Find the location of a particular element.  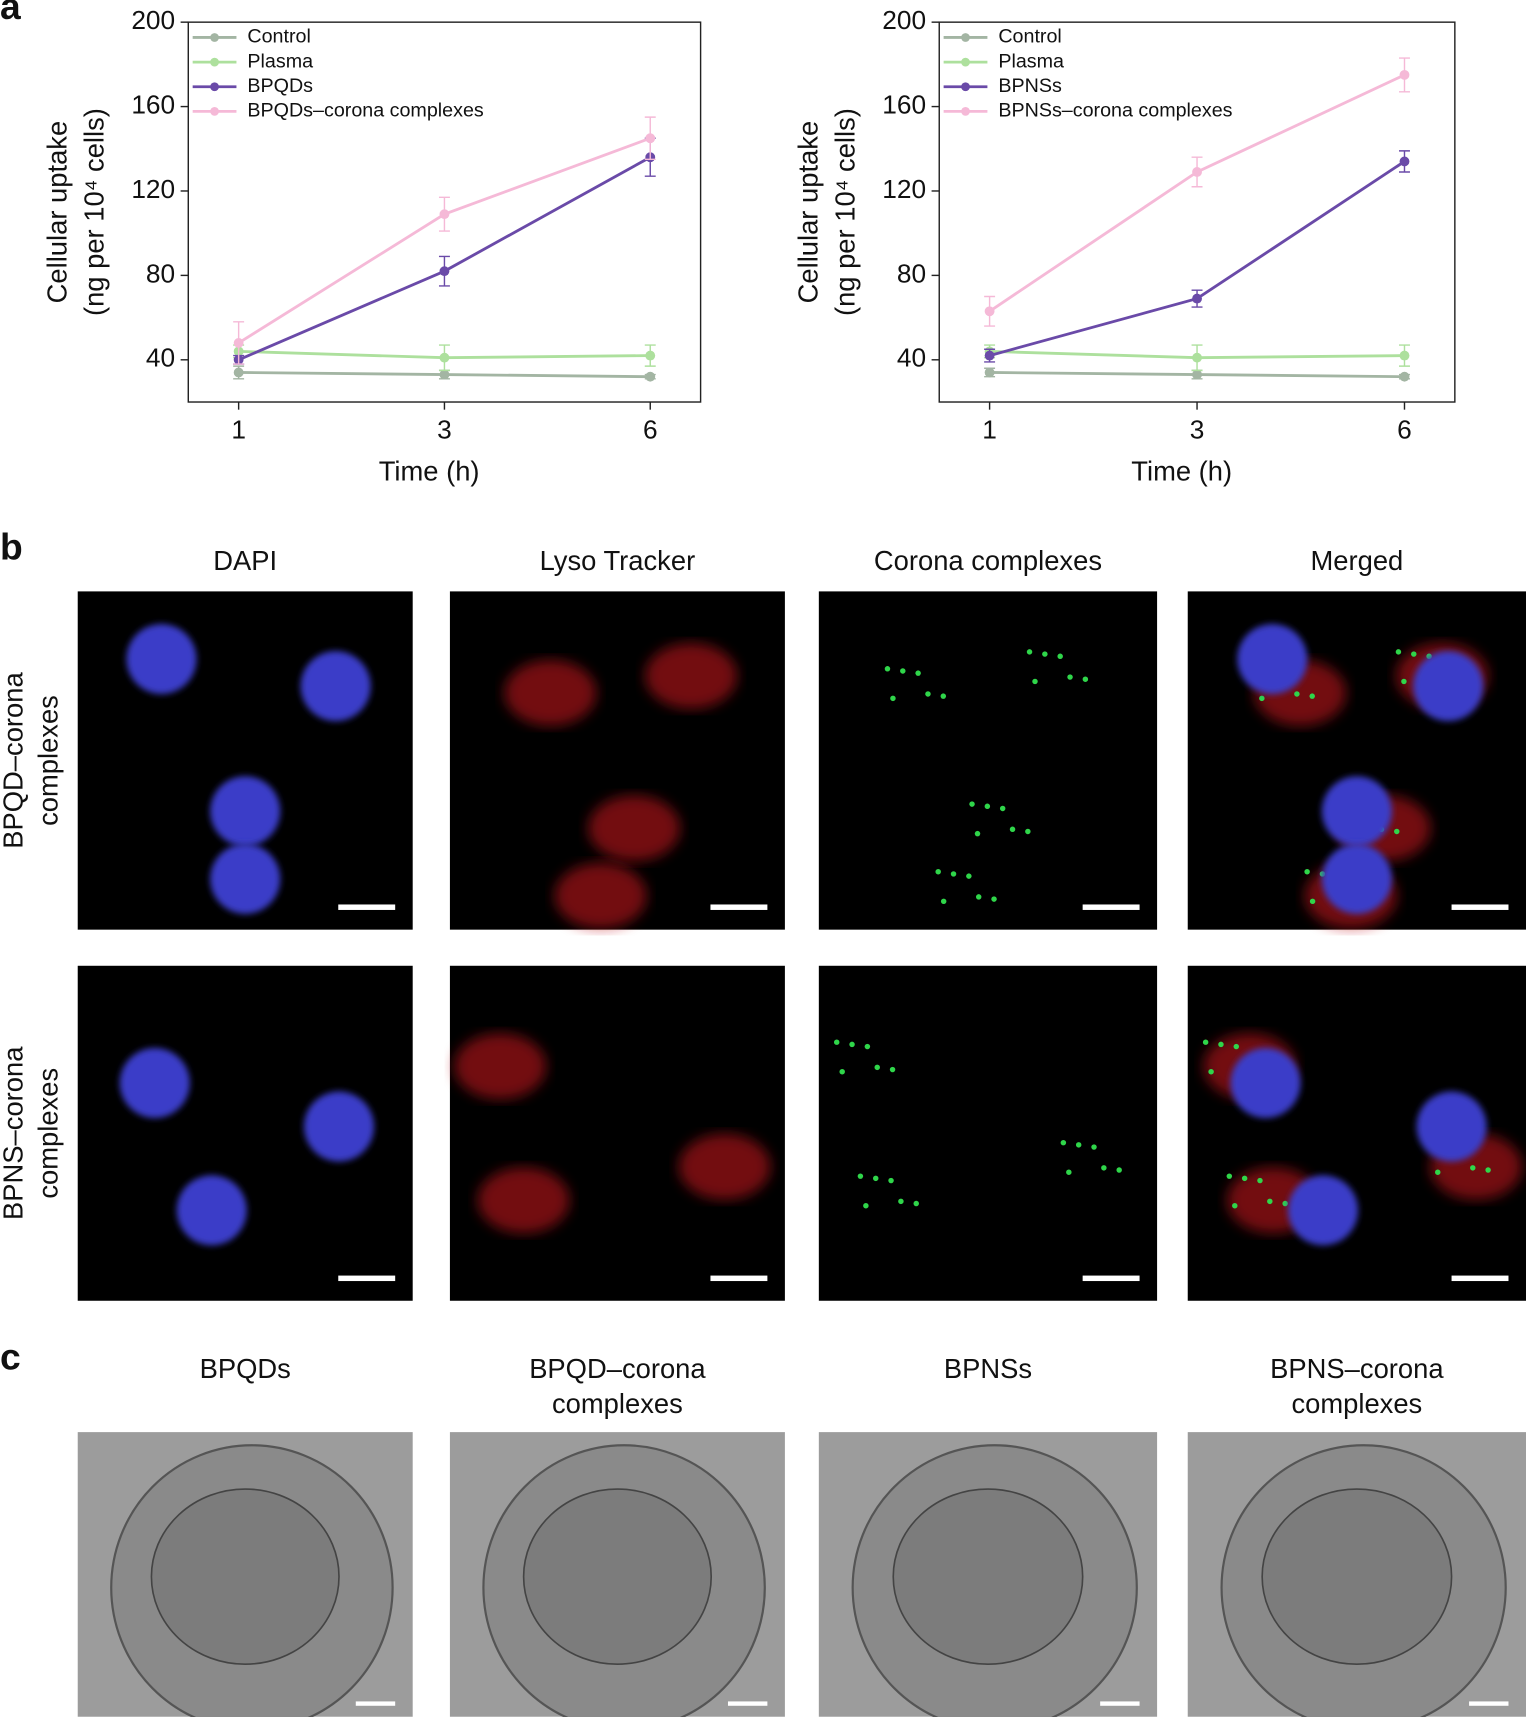

legend-label: Plasma is located at coordinates (280, 61).